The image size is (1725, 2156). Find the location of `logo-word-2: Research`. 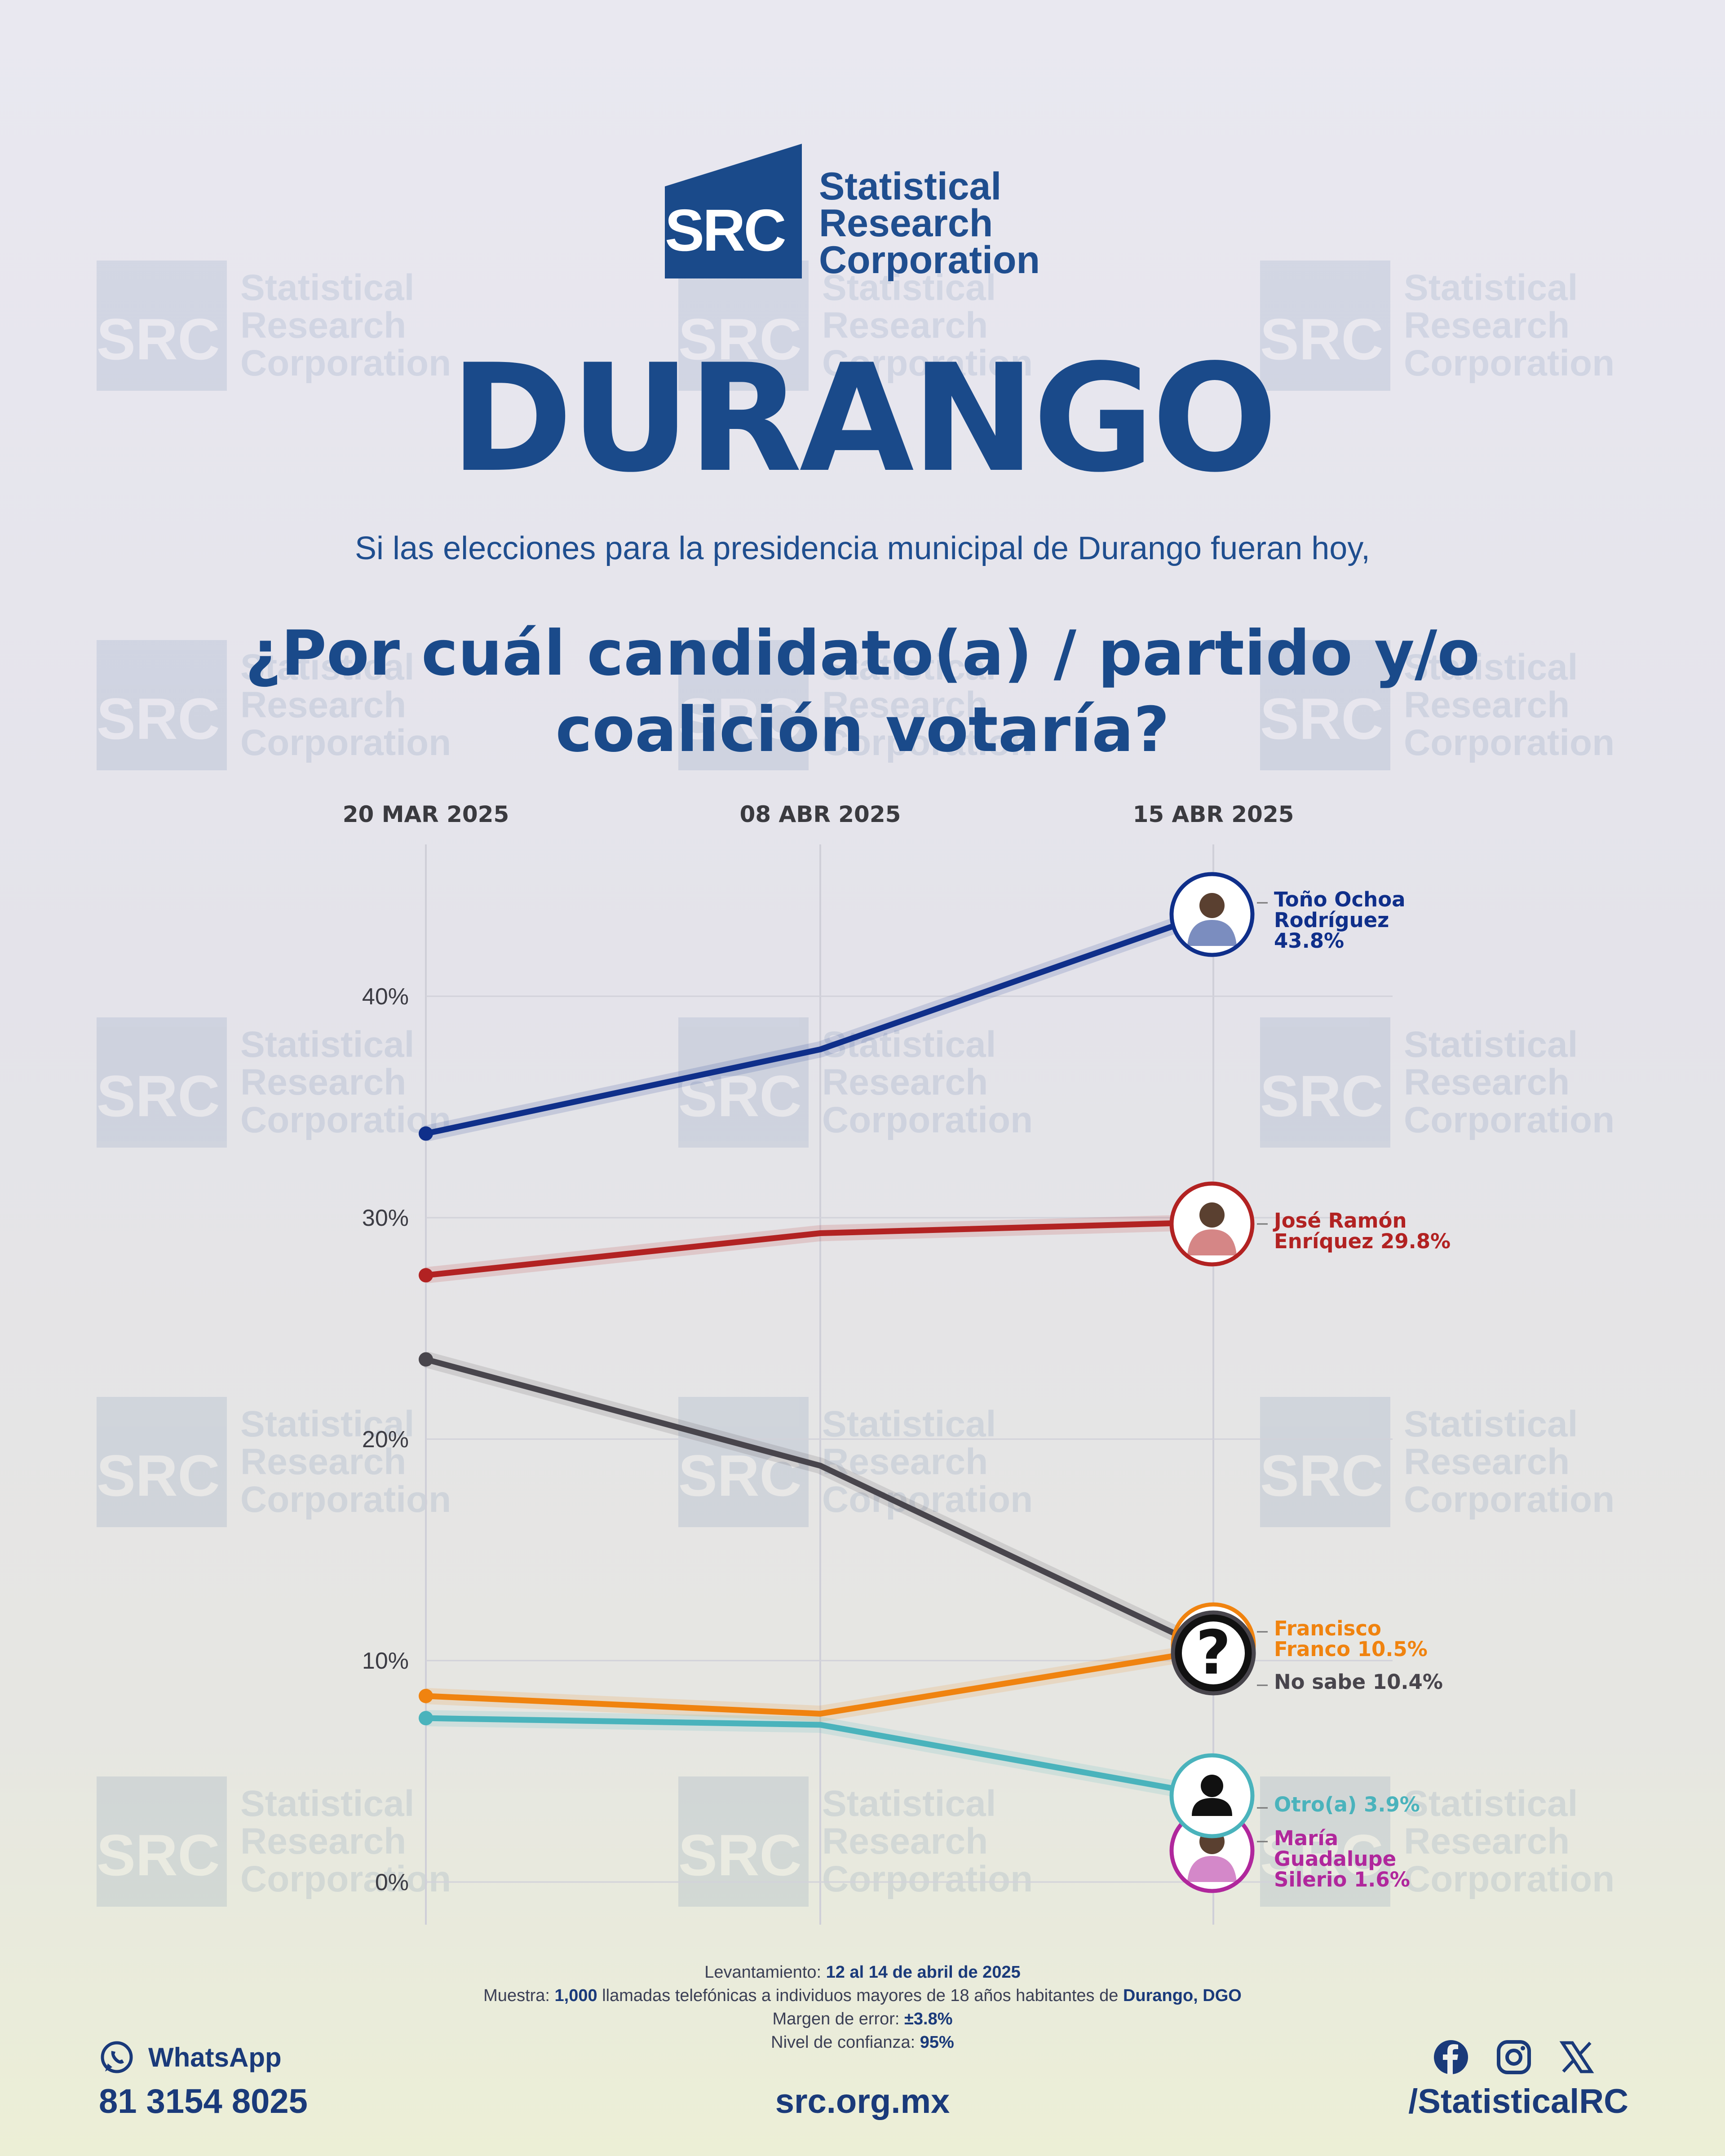

logo-word-2: Research is located at coordinates (906, 223).